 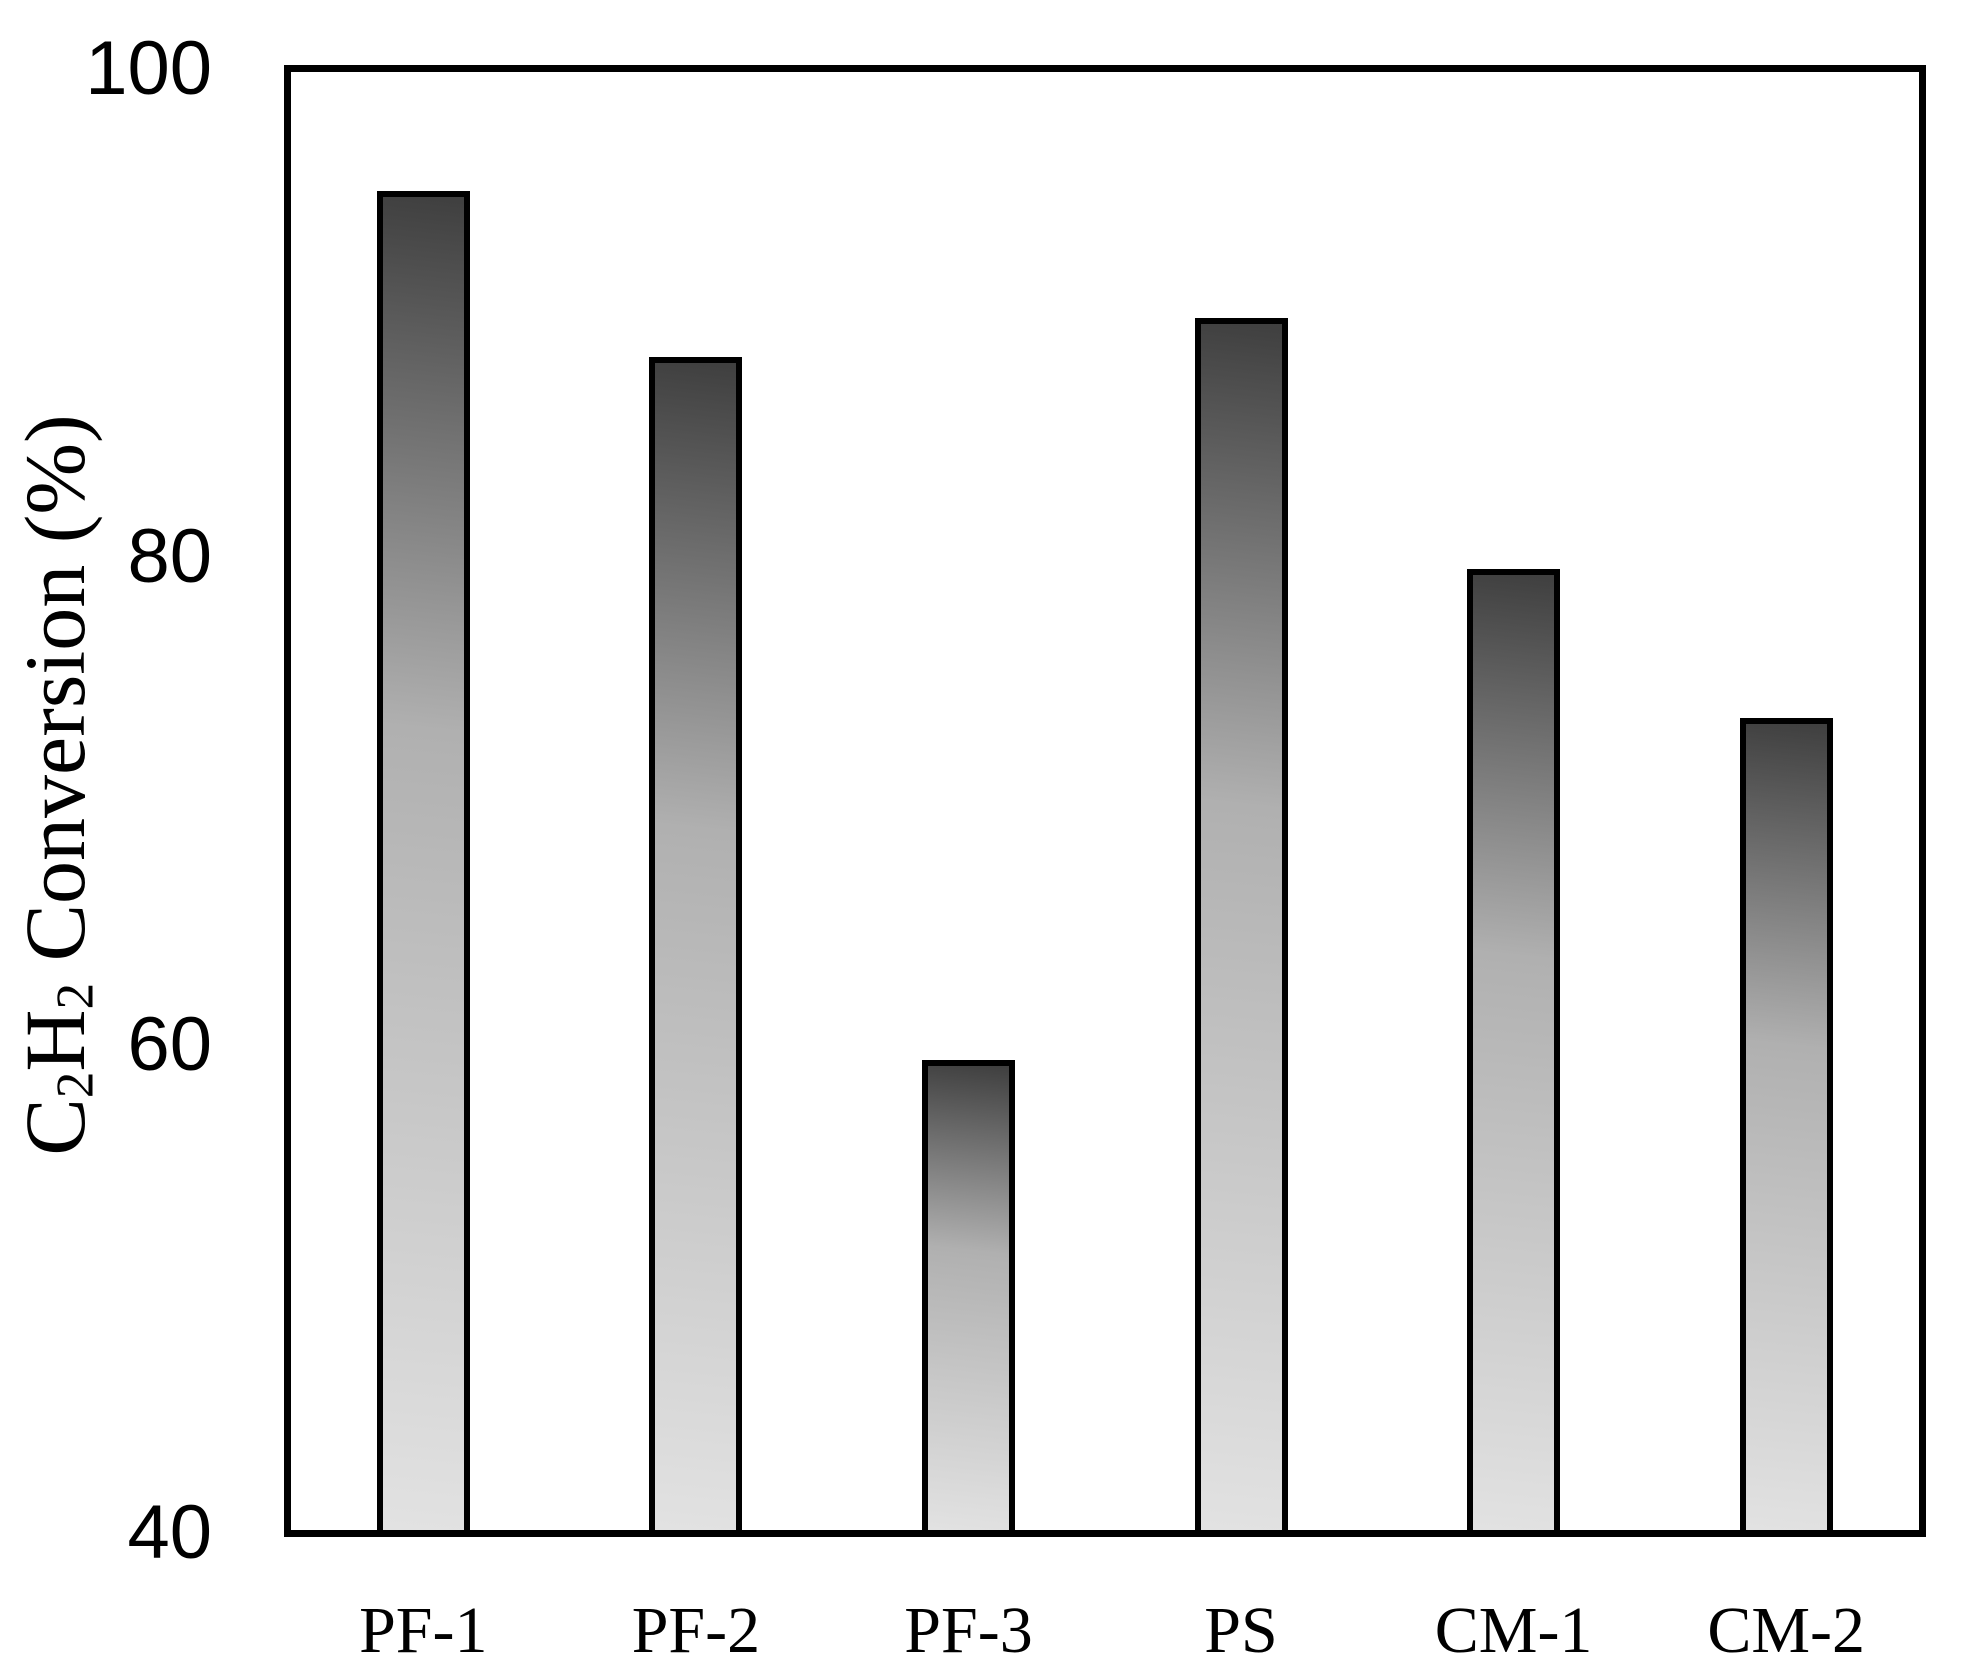 What do you see at coordinates (169, 1044) in the screenshot?
I see `y-tick-label-60: 60` at bounding box center [169, 1044].